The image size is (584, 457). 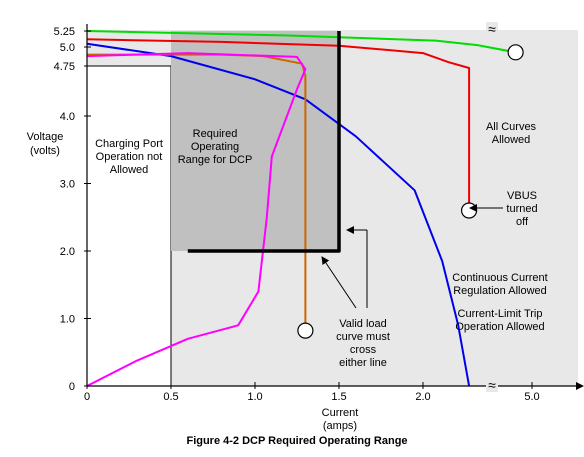 I want to click on marker-label: Valid load, so click(x=363, y=324).